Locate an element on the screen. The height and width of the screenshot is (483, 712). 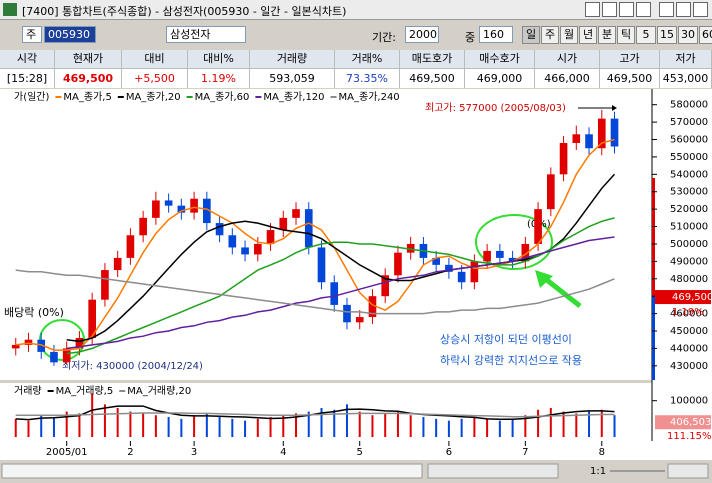
interval-button: 60 is located at coordinates (705, 35).